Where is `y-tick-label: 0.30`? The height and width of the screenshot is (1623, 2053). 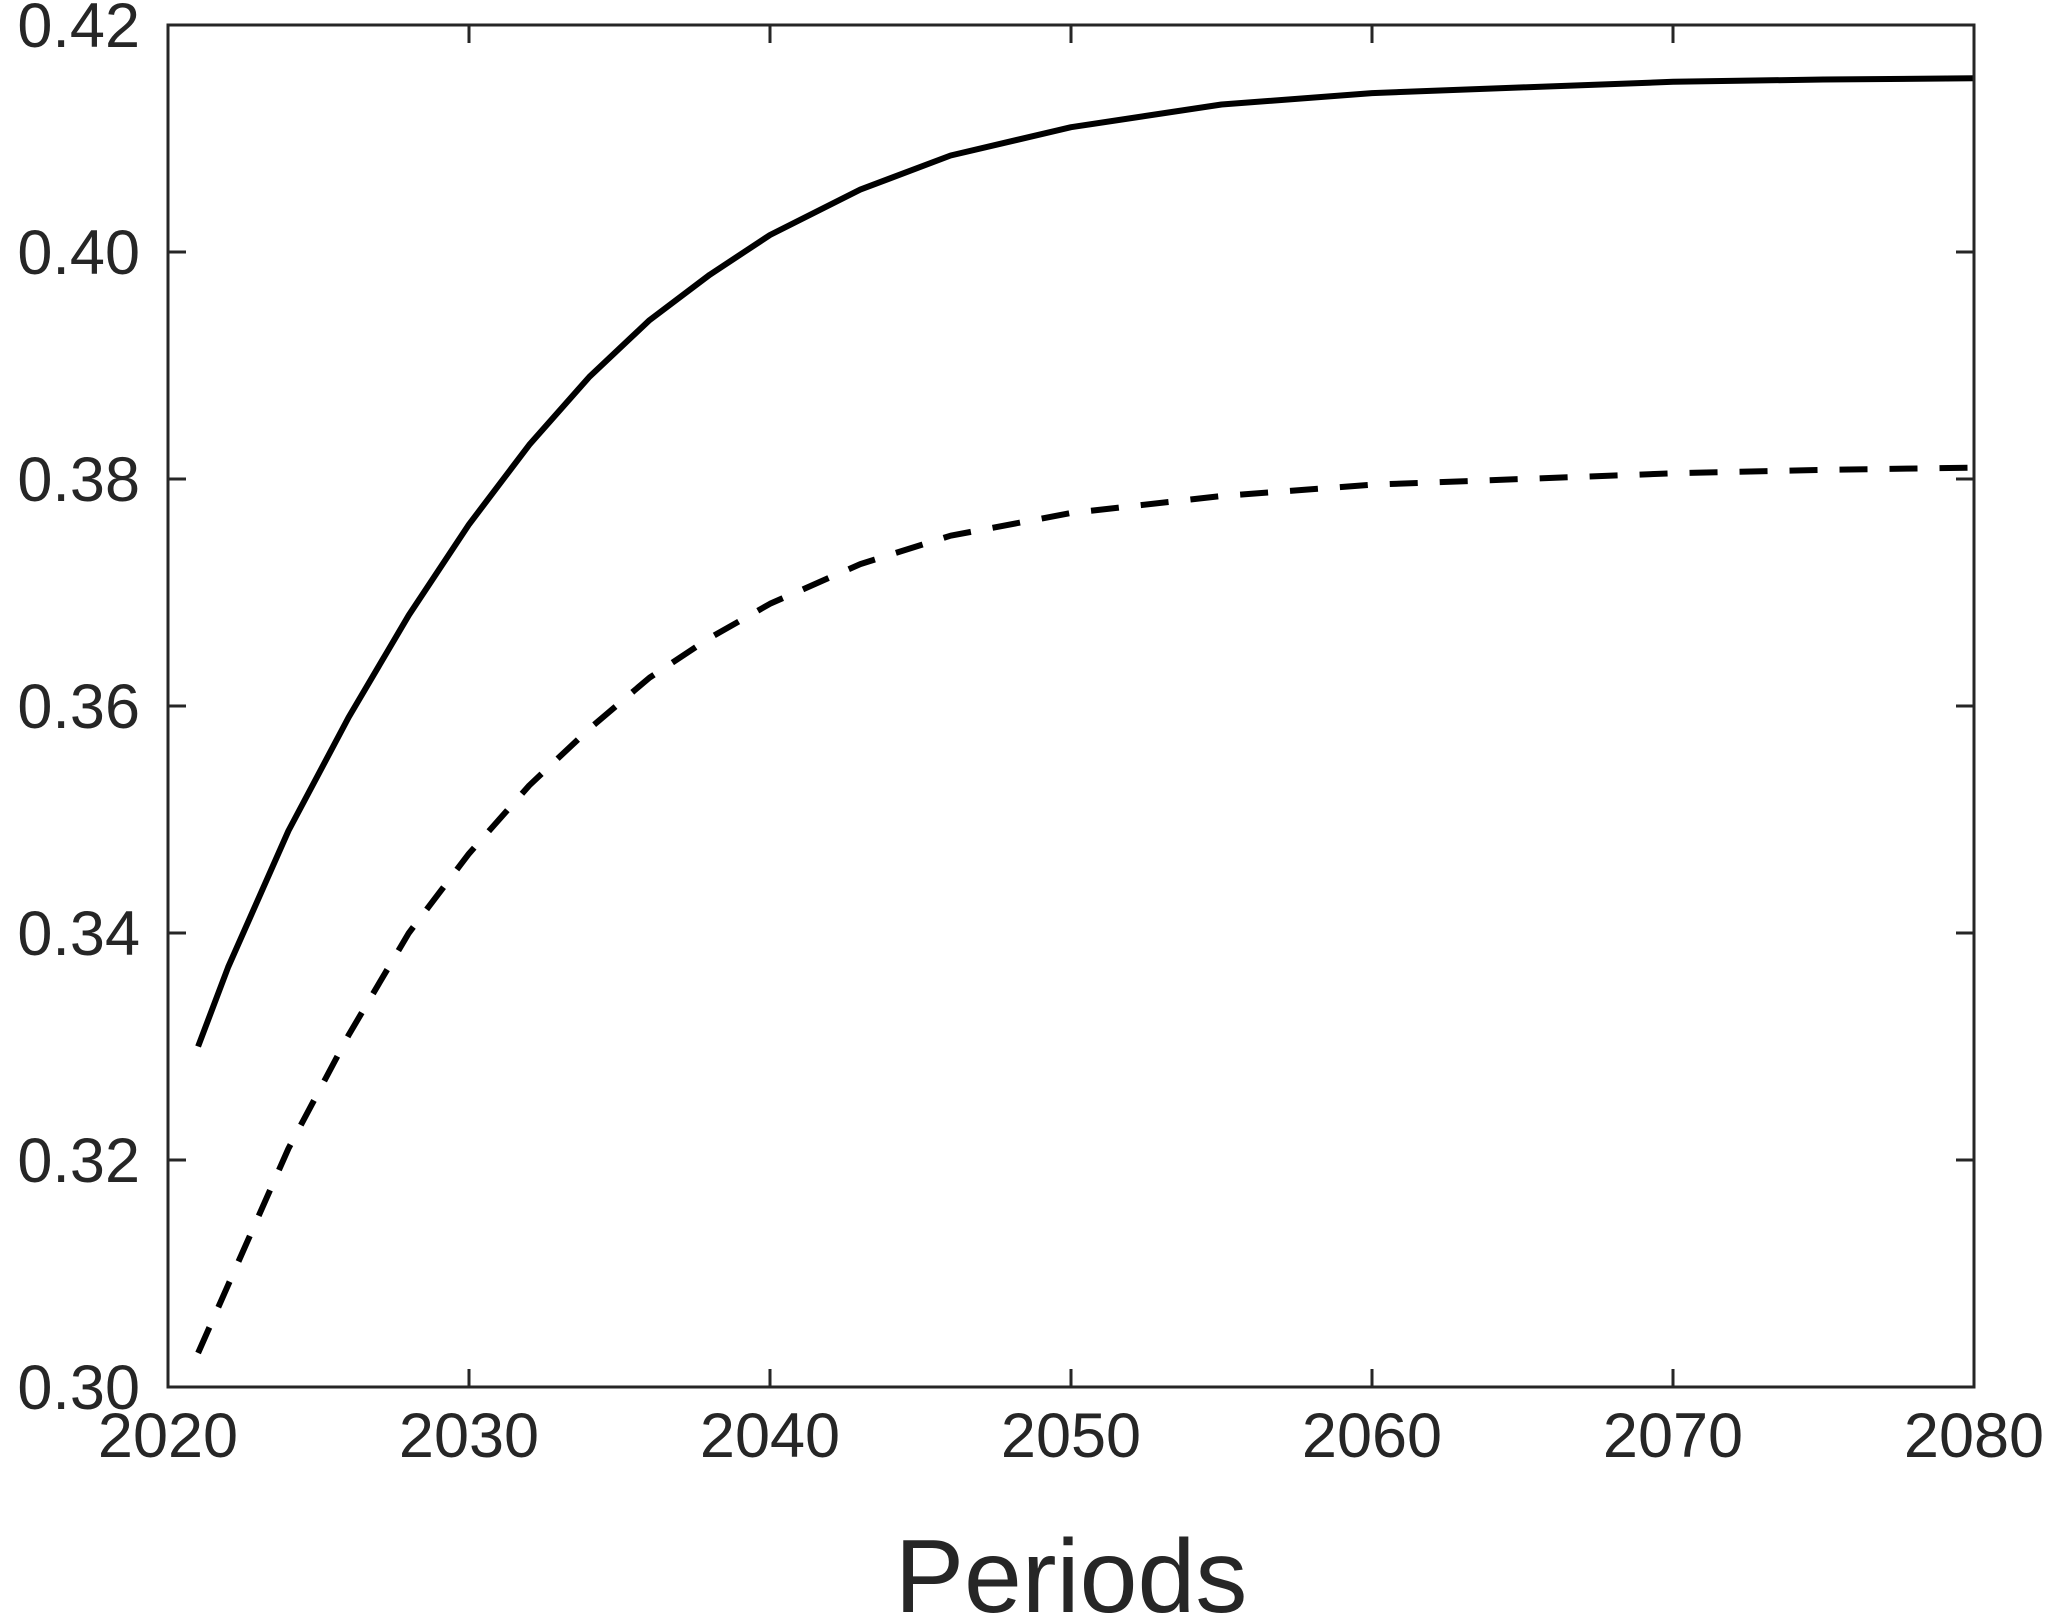
y-tick-label: 0.30 is located at coordinates (78, 1388).